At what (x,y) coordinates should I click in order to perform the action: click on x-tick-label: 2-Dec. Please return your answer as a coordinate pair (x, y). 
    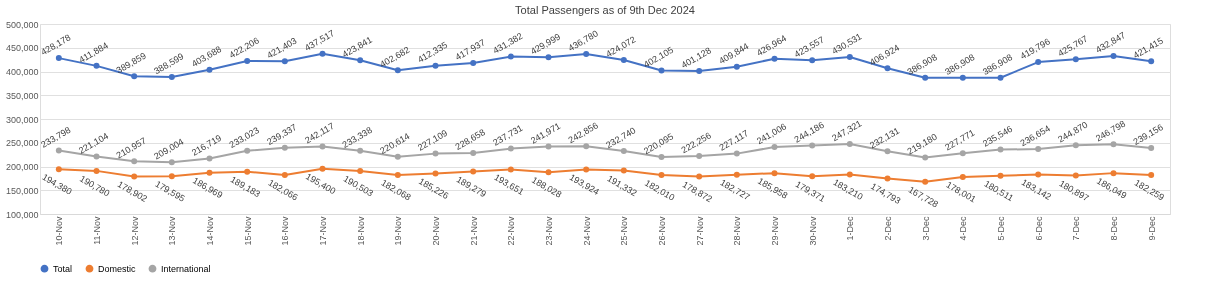
    Looking at the image, I should click on (888, 228).